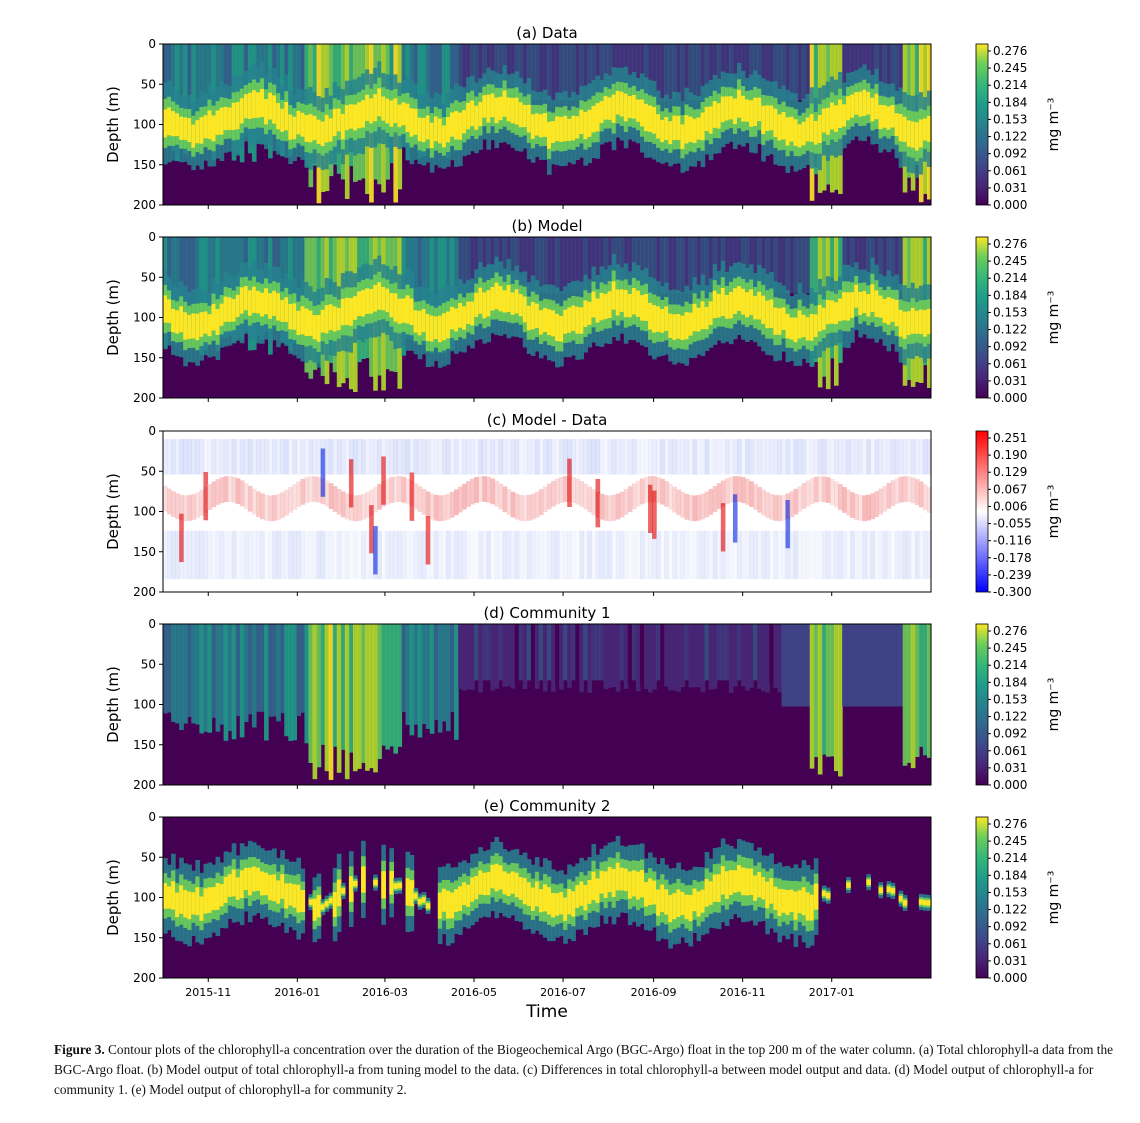 The width and height of the screenshot is (1140, 1123). What do you see at coordinates (1010, 398) in the screenshot?
I see `colorbar-tick-label: 0.000` at bounding box center [1010, 398].